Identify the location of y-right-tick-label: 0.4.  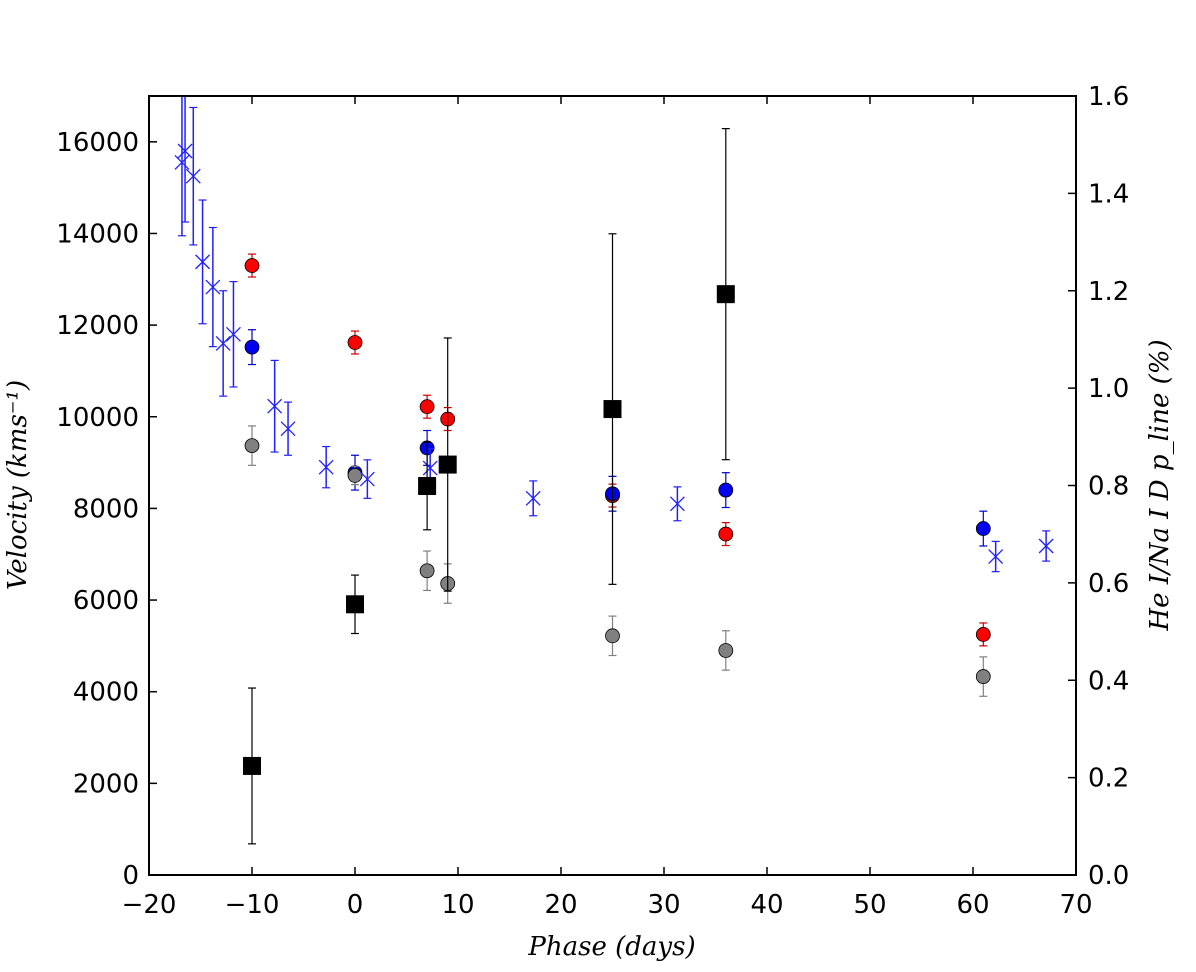
(1108, 681).